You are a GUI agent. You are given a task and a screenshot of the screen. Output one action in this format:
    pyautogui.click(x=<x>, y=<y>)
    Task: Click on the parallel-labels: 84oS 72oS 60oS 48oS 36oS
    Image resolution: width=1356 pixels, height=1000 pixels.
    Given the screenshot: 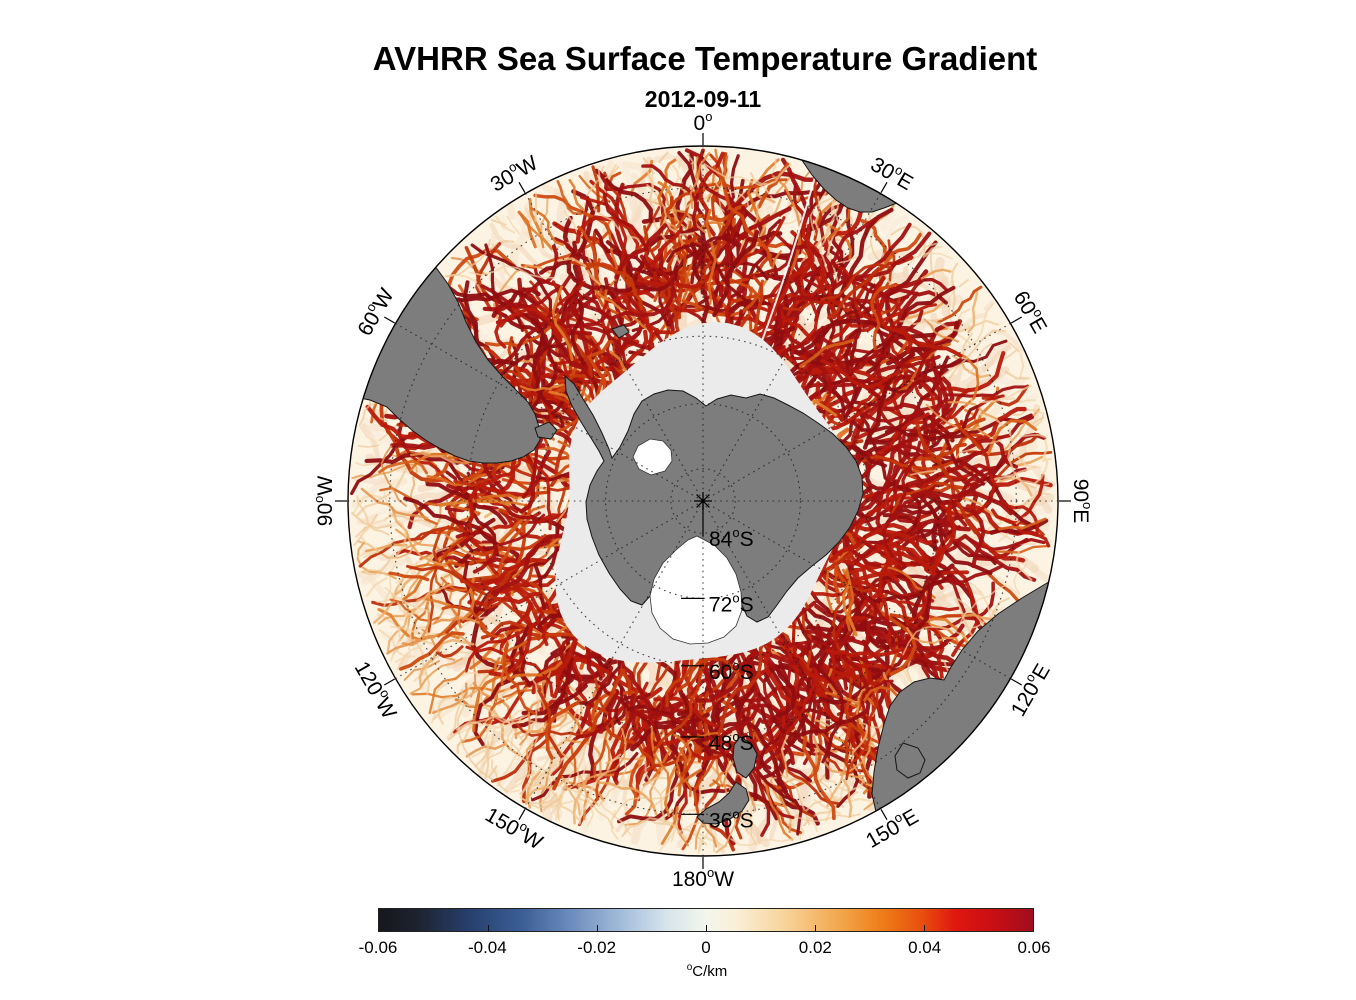 What is the action you would take?
    pyautogui.click(x=717, y=678)
    